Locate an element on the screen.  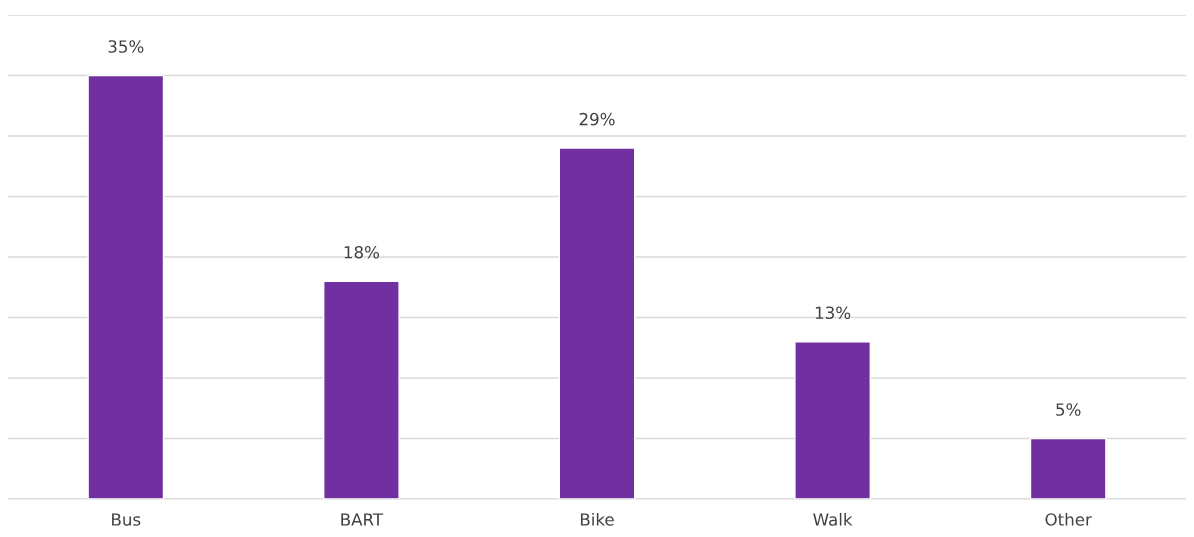
data-label: 18% is located at coordinates (361, 252).